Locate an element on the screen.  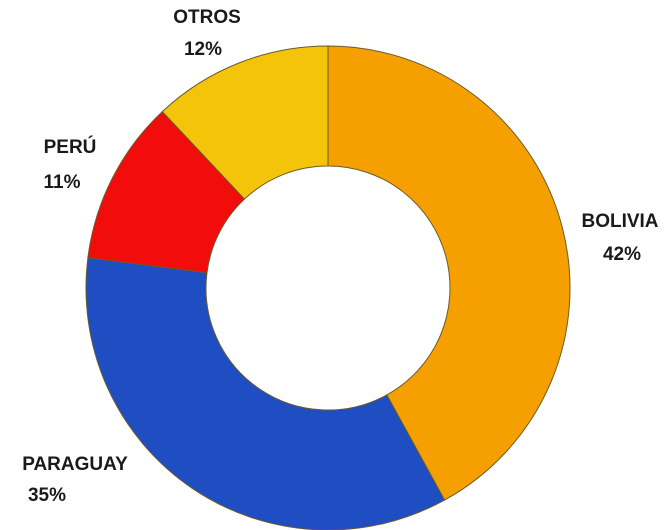
segment-value-label: 35% is located at coordinates (47, 495).